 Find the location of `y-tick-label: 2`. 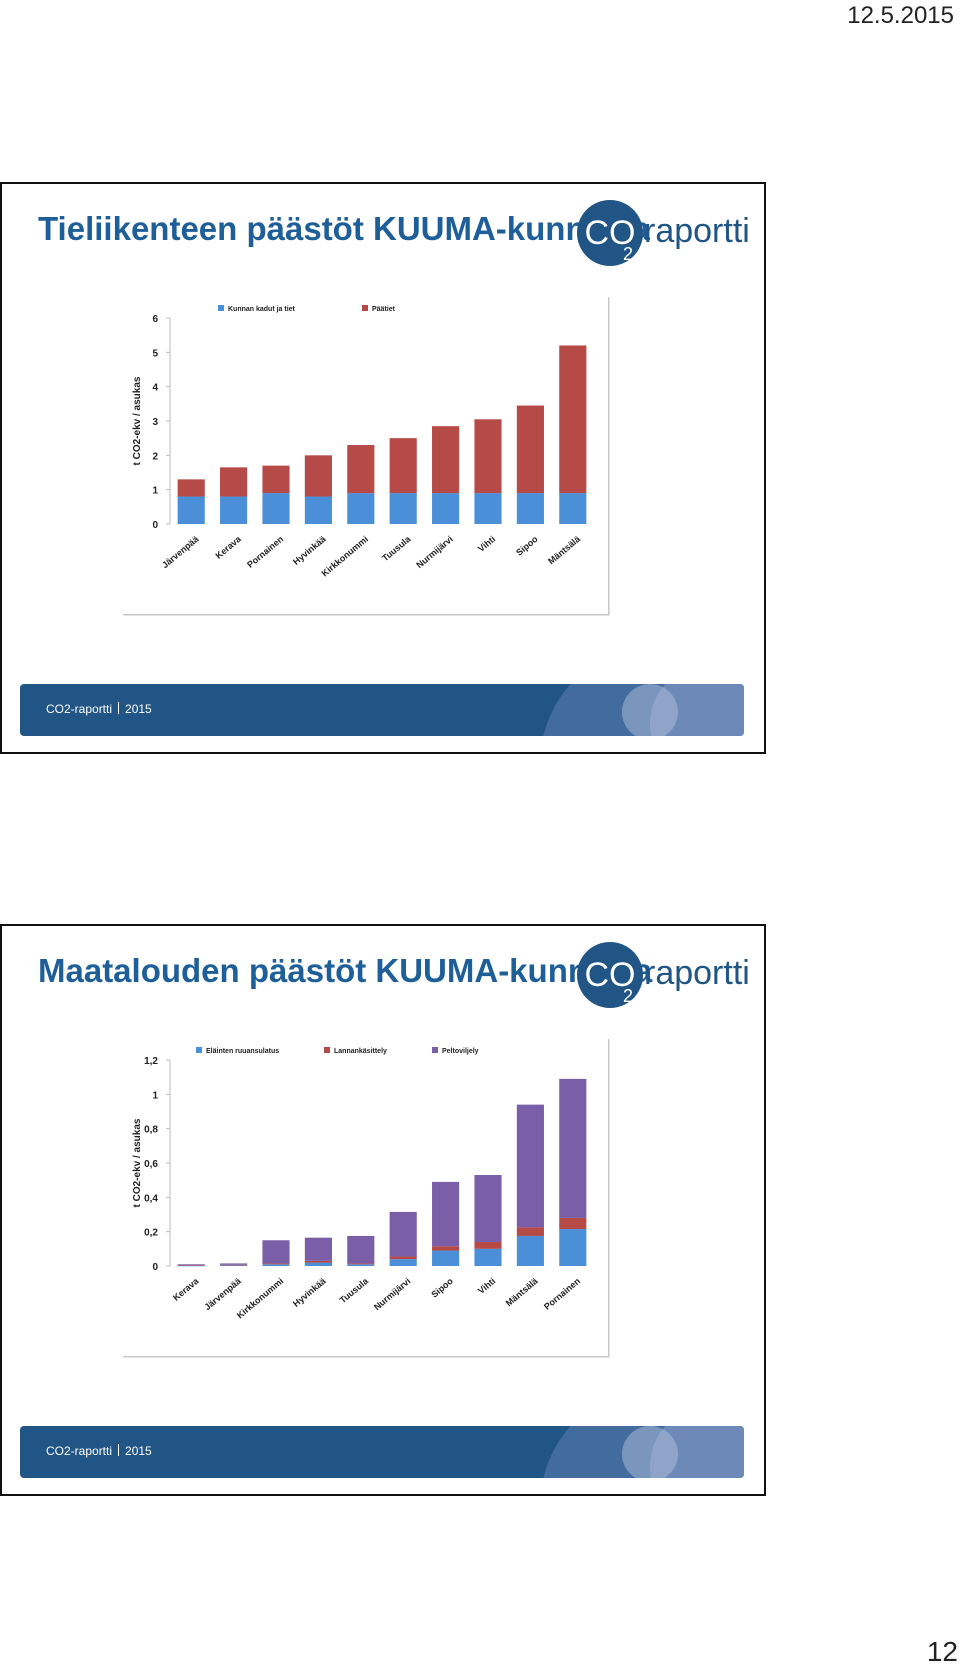

y-tick-label: 2 is located at coordinates (155, 456).